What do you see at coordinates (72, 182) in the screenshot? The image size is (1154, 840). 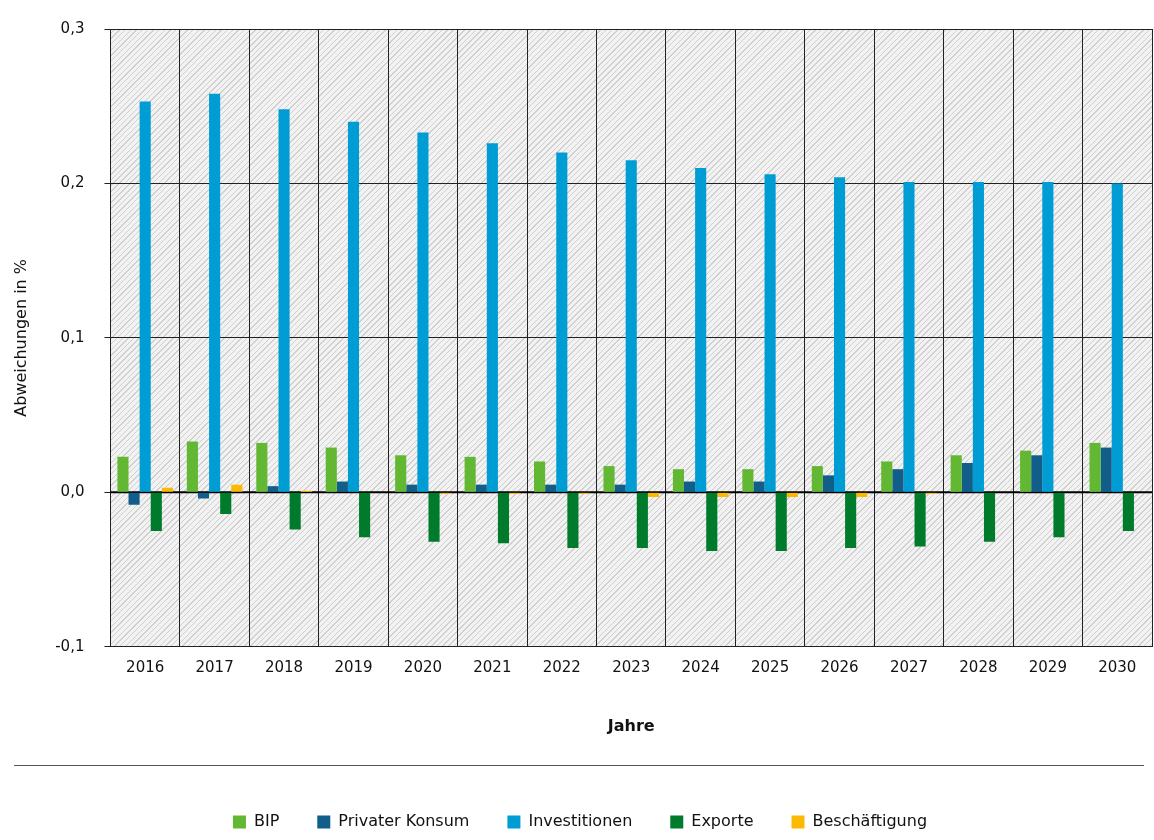 I see `y-tick-label: 0,2` at bounding box center [72, 182].